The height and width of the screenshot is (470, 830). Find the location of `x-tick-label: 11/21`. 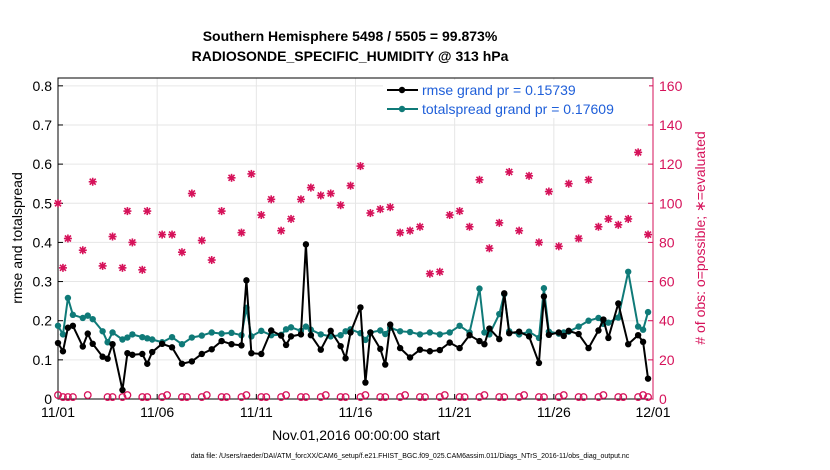

x-tick-label: 11/21 is located at coordinates (455, 412).